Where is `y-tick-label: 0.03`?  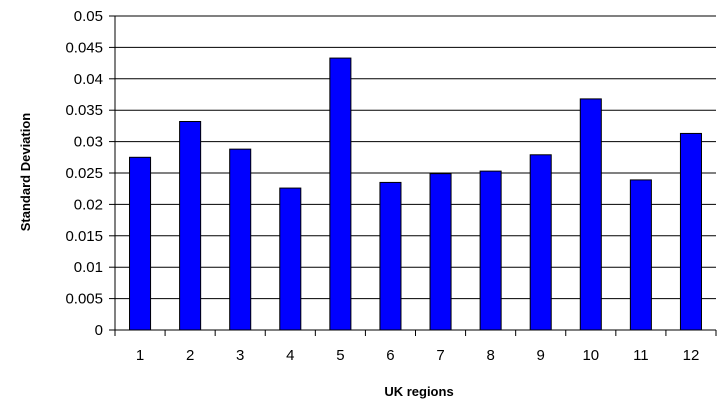 y-tick-label: 0.03 is located at coordinates (88, 142).